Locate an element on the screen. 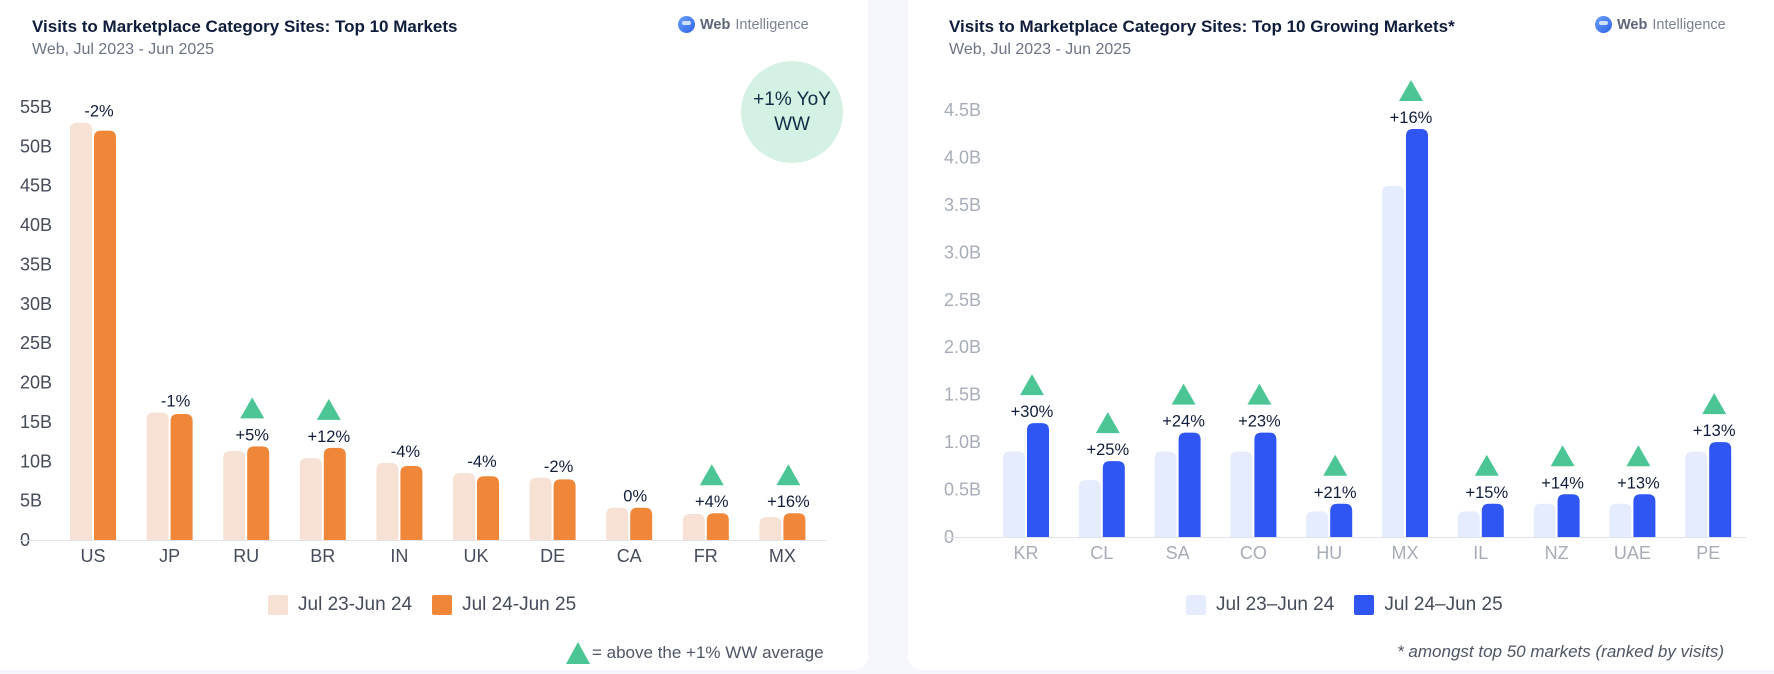  legend-swatch-prev is located at coordinates (1196, 605).